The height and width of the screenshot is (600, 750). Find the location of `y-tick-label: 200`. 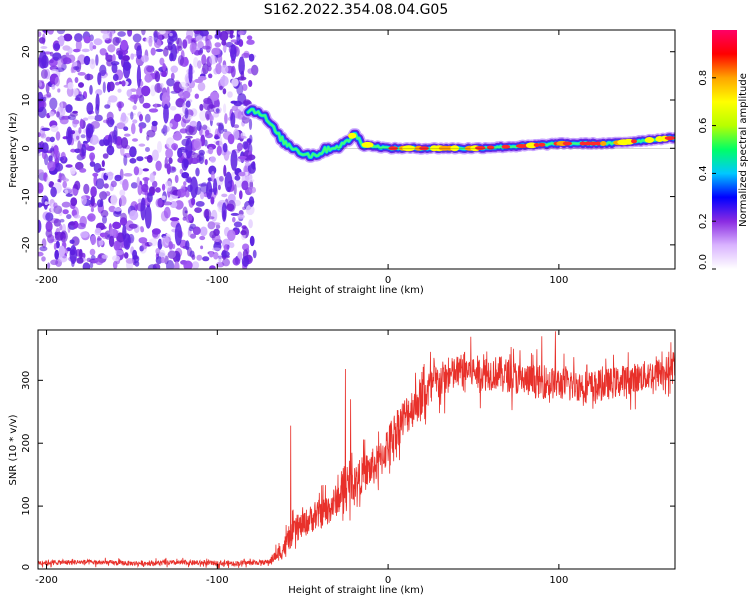

y-tick-label: 200 is located at coordinates (26, 443).